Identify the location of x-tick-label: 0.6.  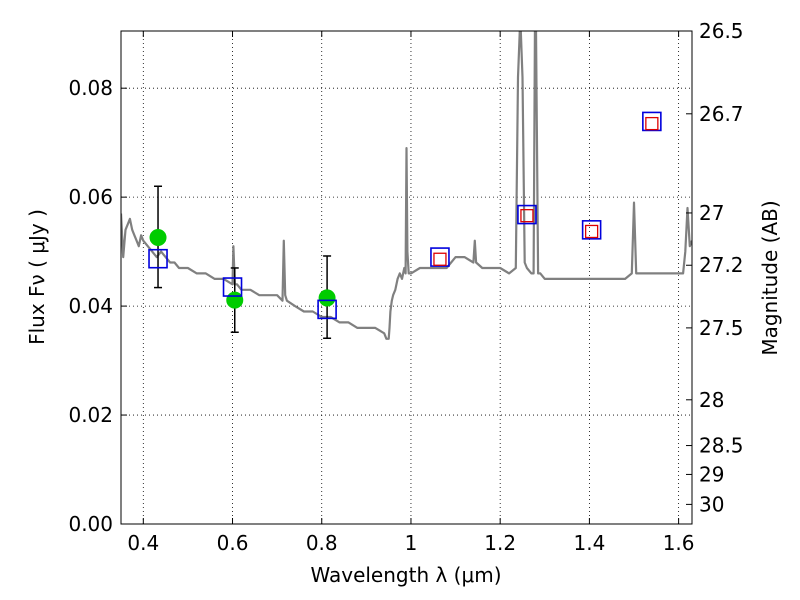
(233, 543).